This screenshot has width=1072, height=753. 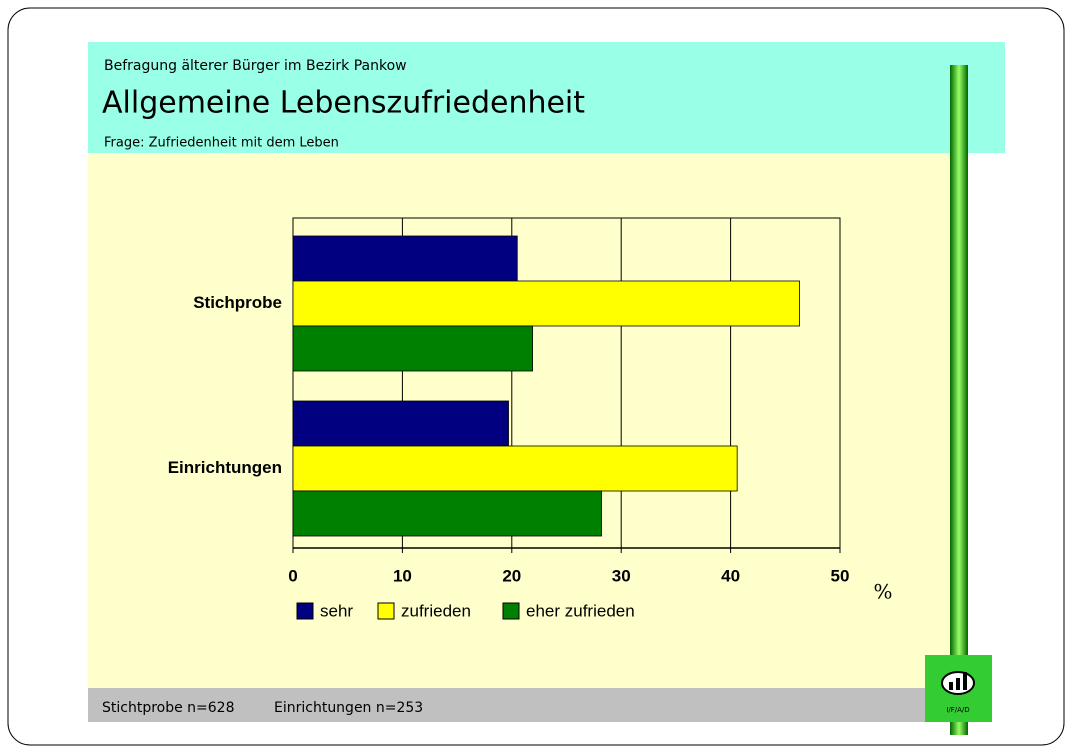 I want to click on x-tick-label: 10, so click(x=402, y=575).